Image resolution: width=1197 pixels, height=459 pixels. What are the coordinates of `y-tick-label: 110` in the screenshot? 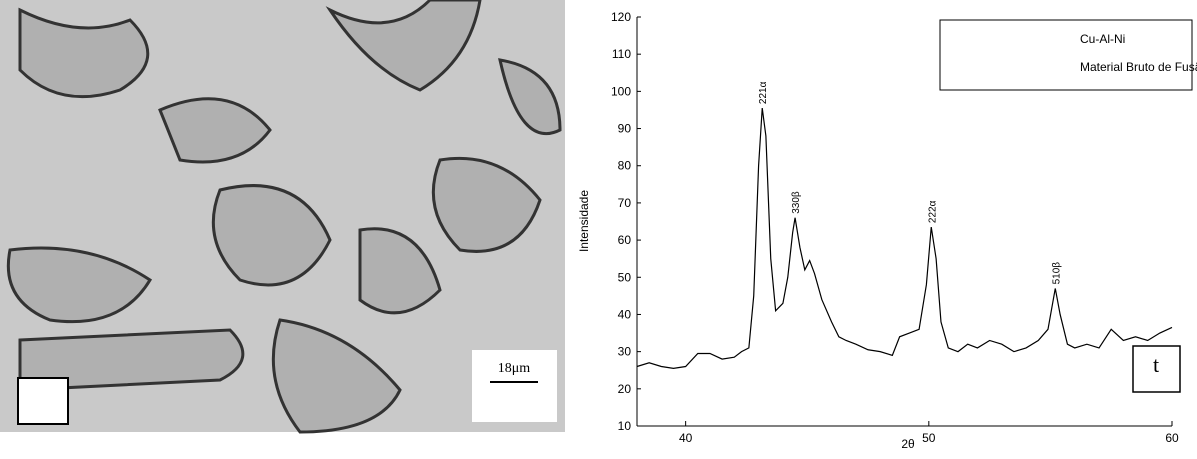 It's located at (621, 54).